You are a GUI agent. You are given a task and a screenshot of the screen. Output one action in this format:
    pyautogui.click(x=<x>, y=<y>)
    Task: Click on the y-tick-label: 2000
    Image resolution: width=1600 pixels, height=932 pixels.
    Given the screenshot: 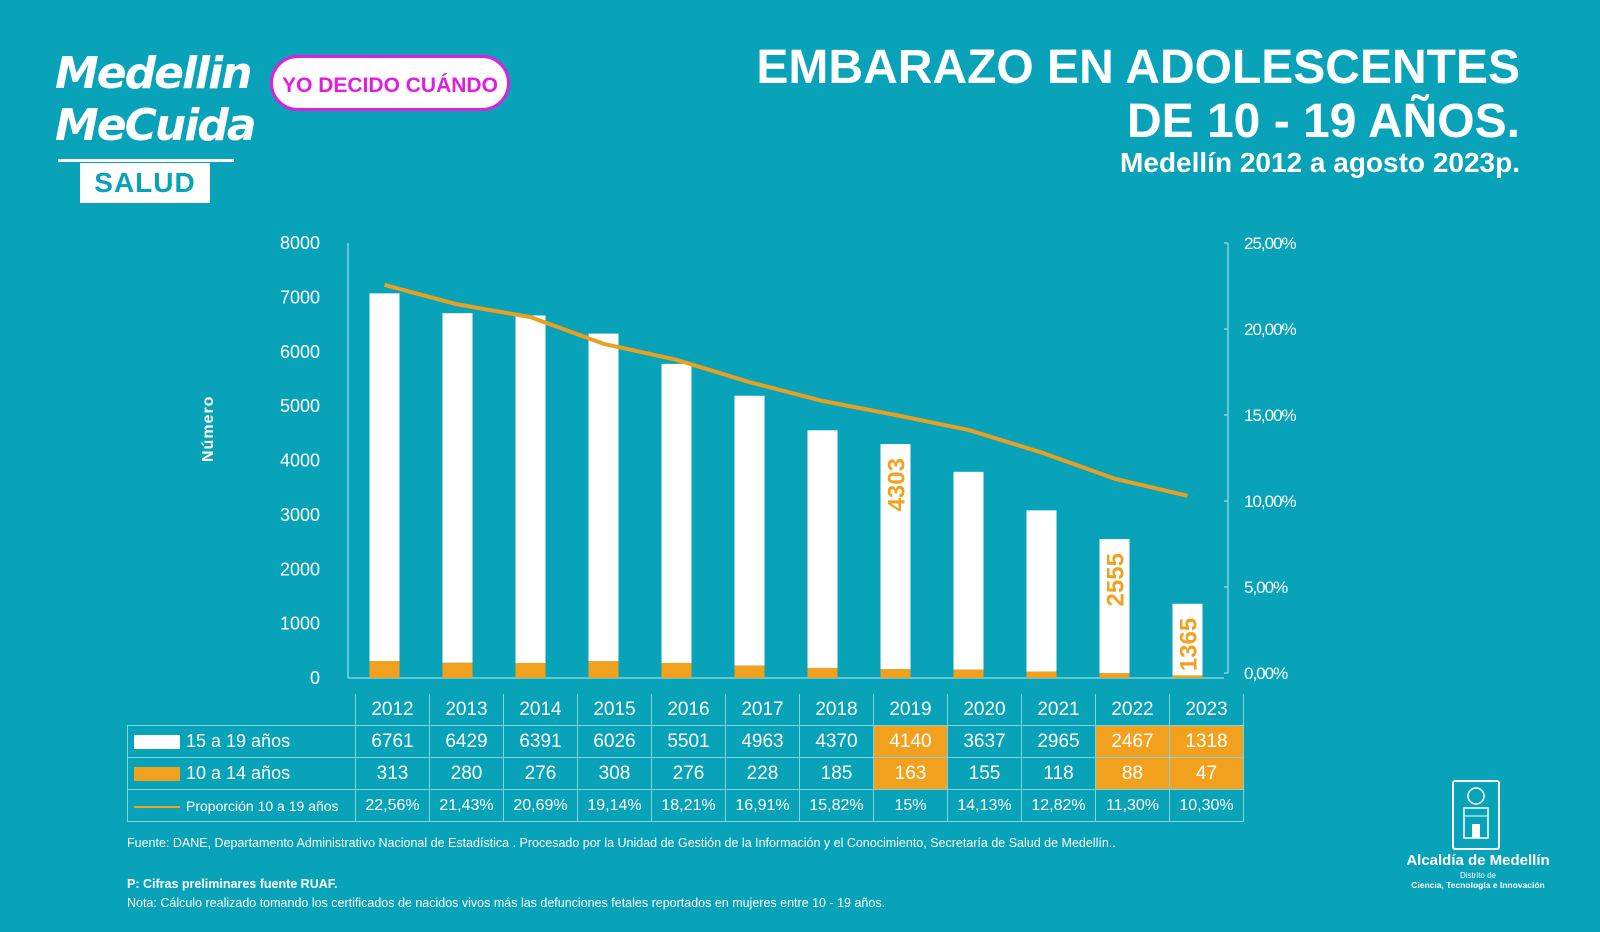 What is the action you would take?
    pyautogui.click(x=300, y=569)
    